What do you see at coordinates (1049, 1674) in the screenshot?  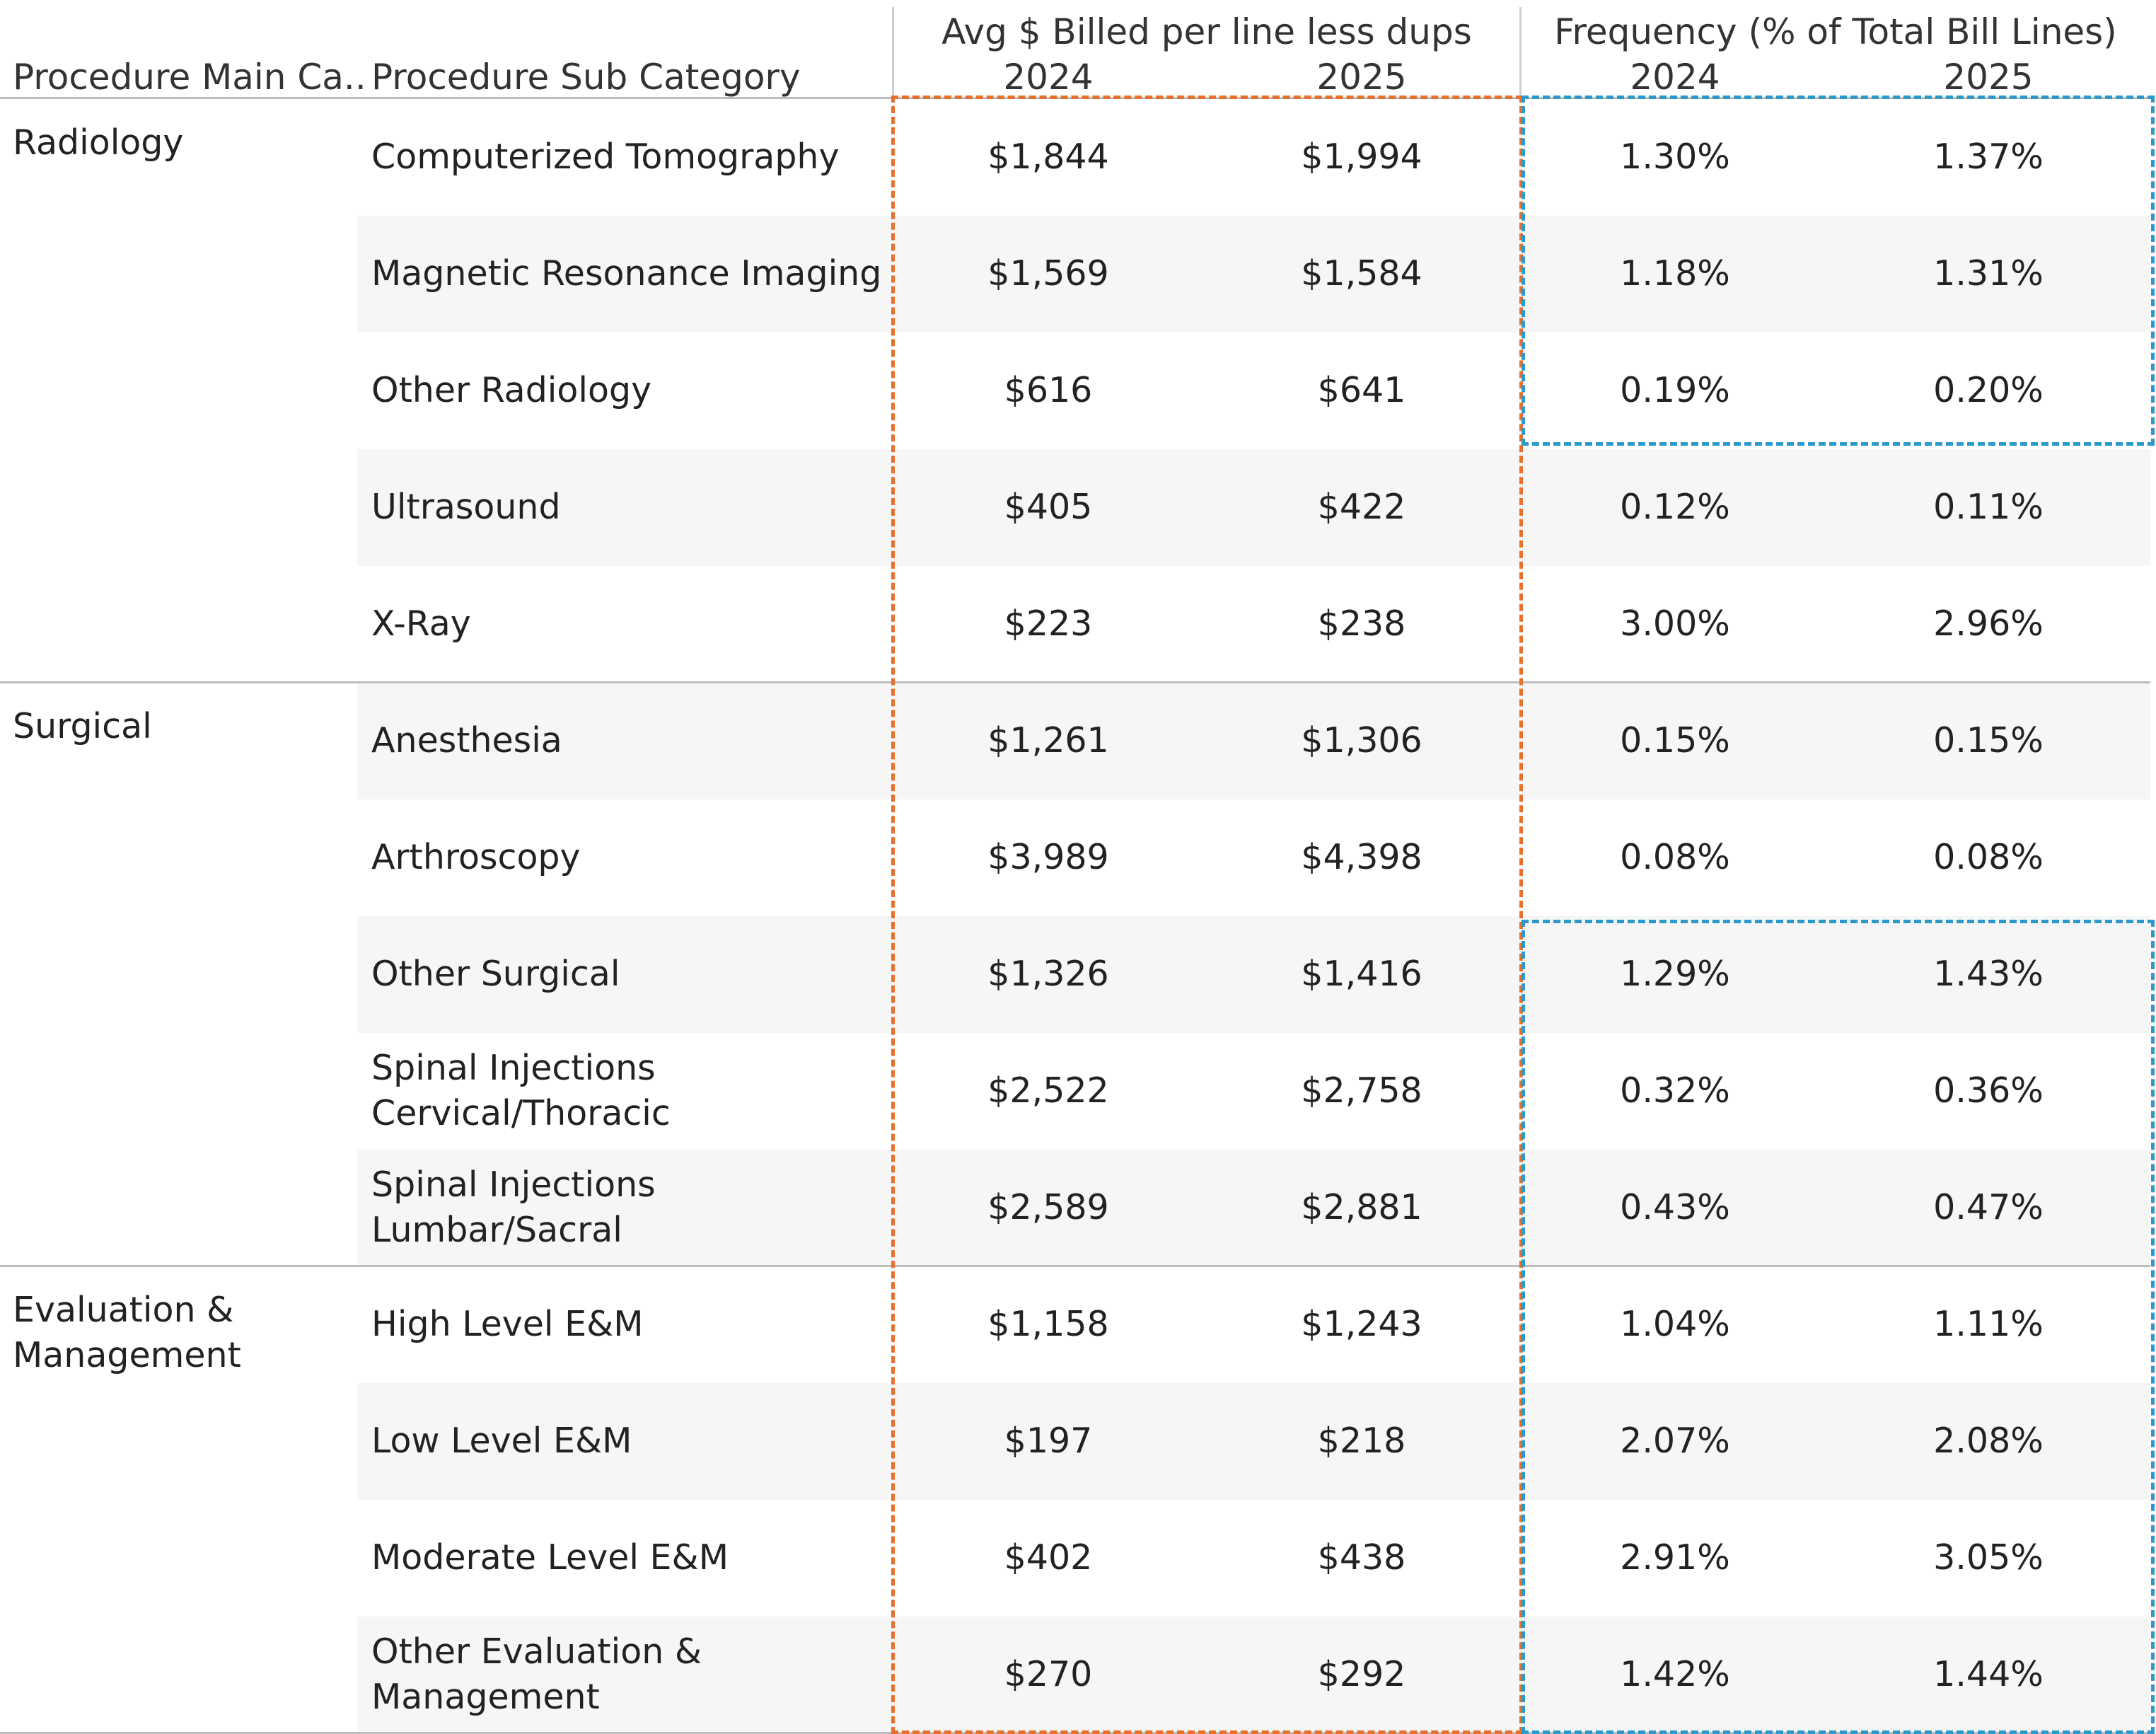 I see `billed-2024-value: $270` at bounding box center [1049, 1674].